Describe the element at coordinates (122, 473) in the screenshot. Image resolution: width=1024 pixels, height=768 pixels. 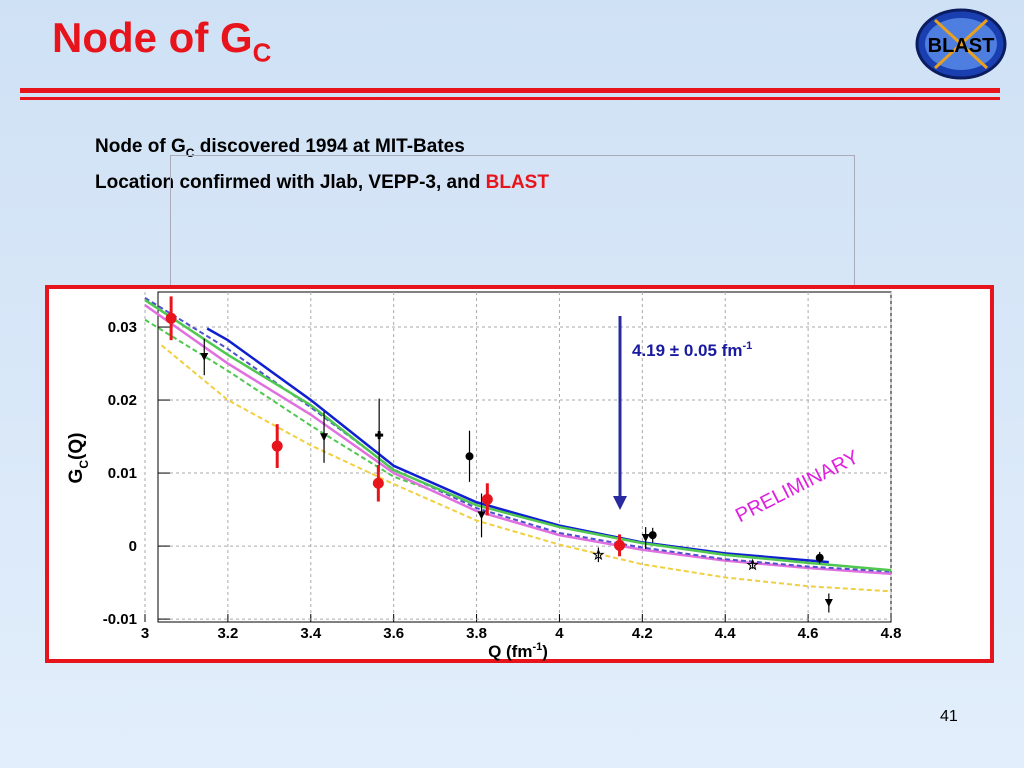
I see `y-tick-label: 0.01` at that location.